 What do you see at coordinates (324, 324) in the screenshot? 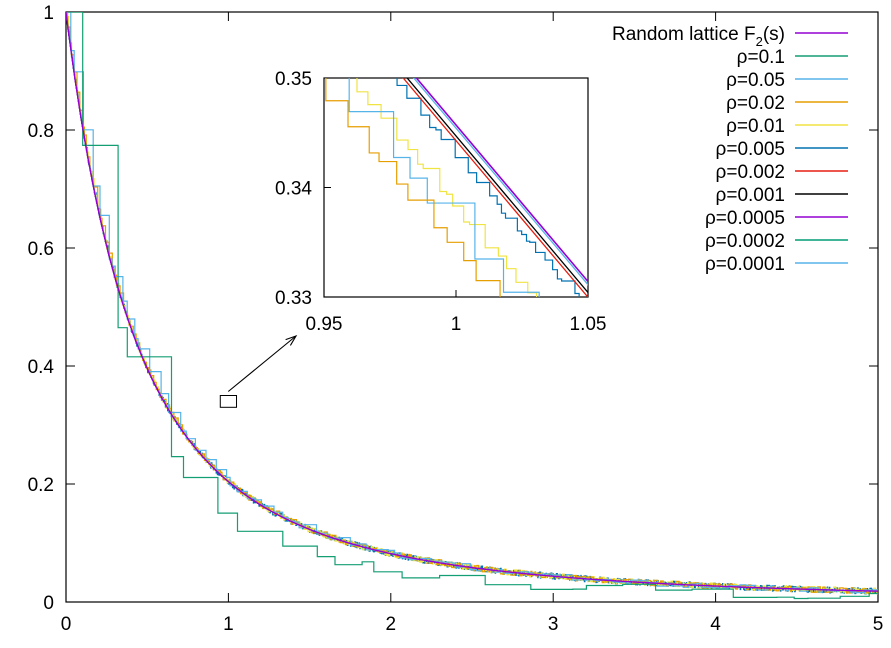
I see `inset-x-tick-label: 0.95` at bounding box center [324, 324].